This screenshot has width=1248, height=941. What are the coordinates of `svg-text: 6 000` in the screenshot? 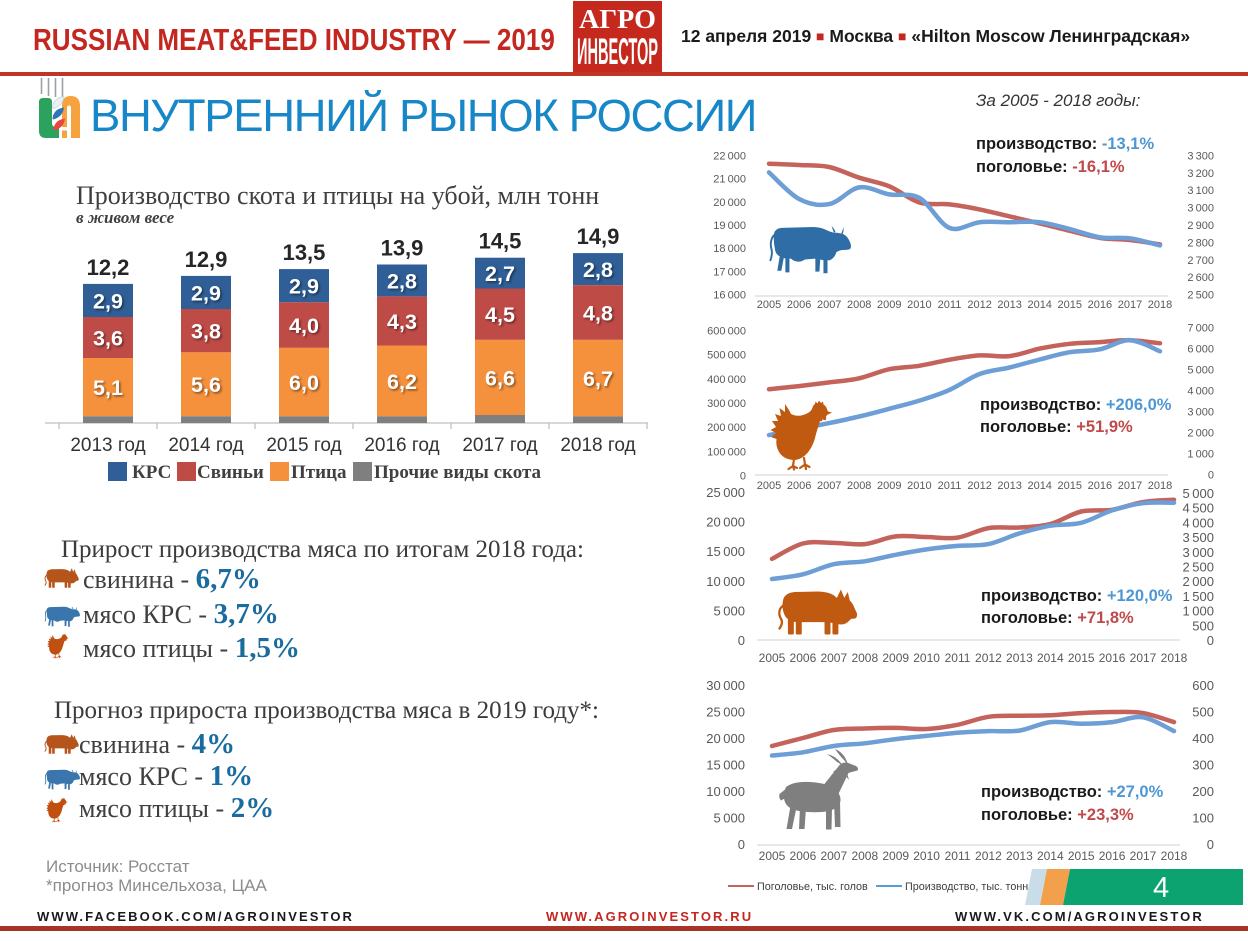 It's located at (1200, 350).